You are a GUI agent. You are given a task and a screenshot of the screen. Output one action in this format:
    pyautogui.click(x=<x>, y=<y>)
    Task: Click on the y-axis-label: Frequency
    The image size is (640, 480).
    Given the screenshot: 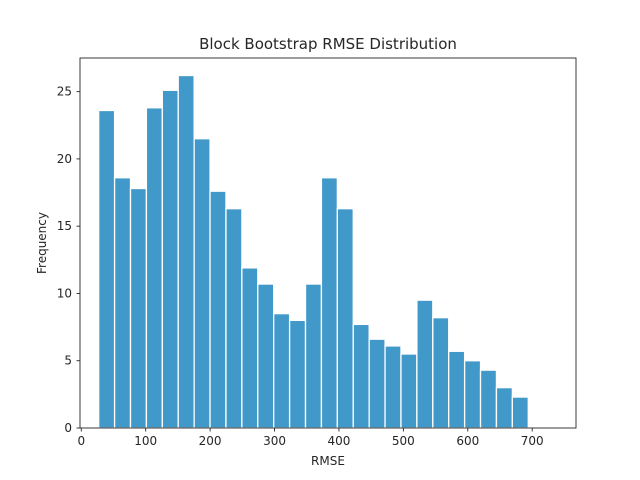 What is the action you would take?
    pyautogui.click(x=42, y=243)
    